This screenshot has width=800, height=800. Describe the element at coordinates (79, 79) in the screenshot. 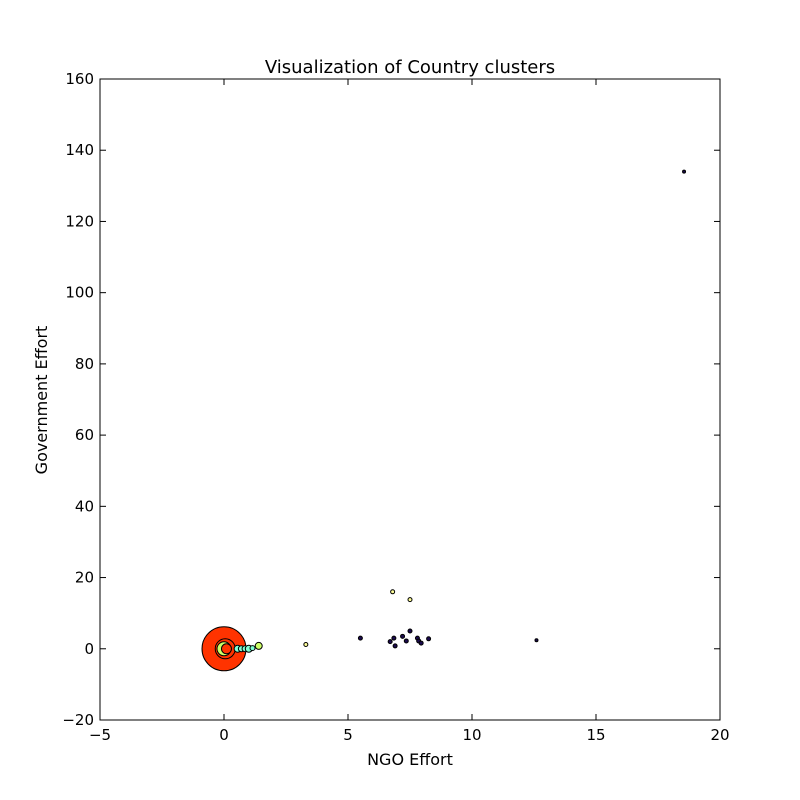

I see `y-tick-label: 160` at that location.